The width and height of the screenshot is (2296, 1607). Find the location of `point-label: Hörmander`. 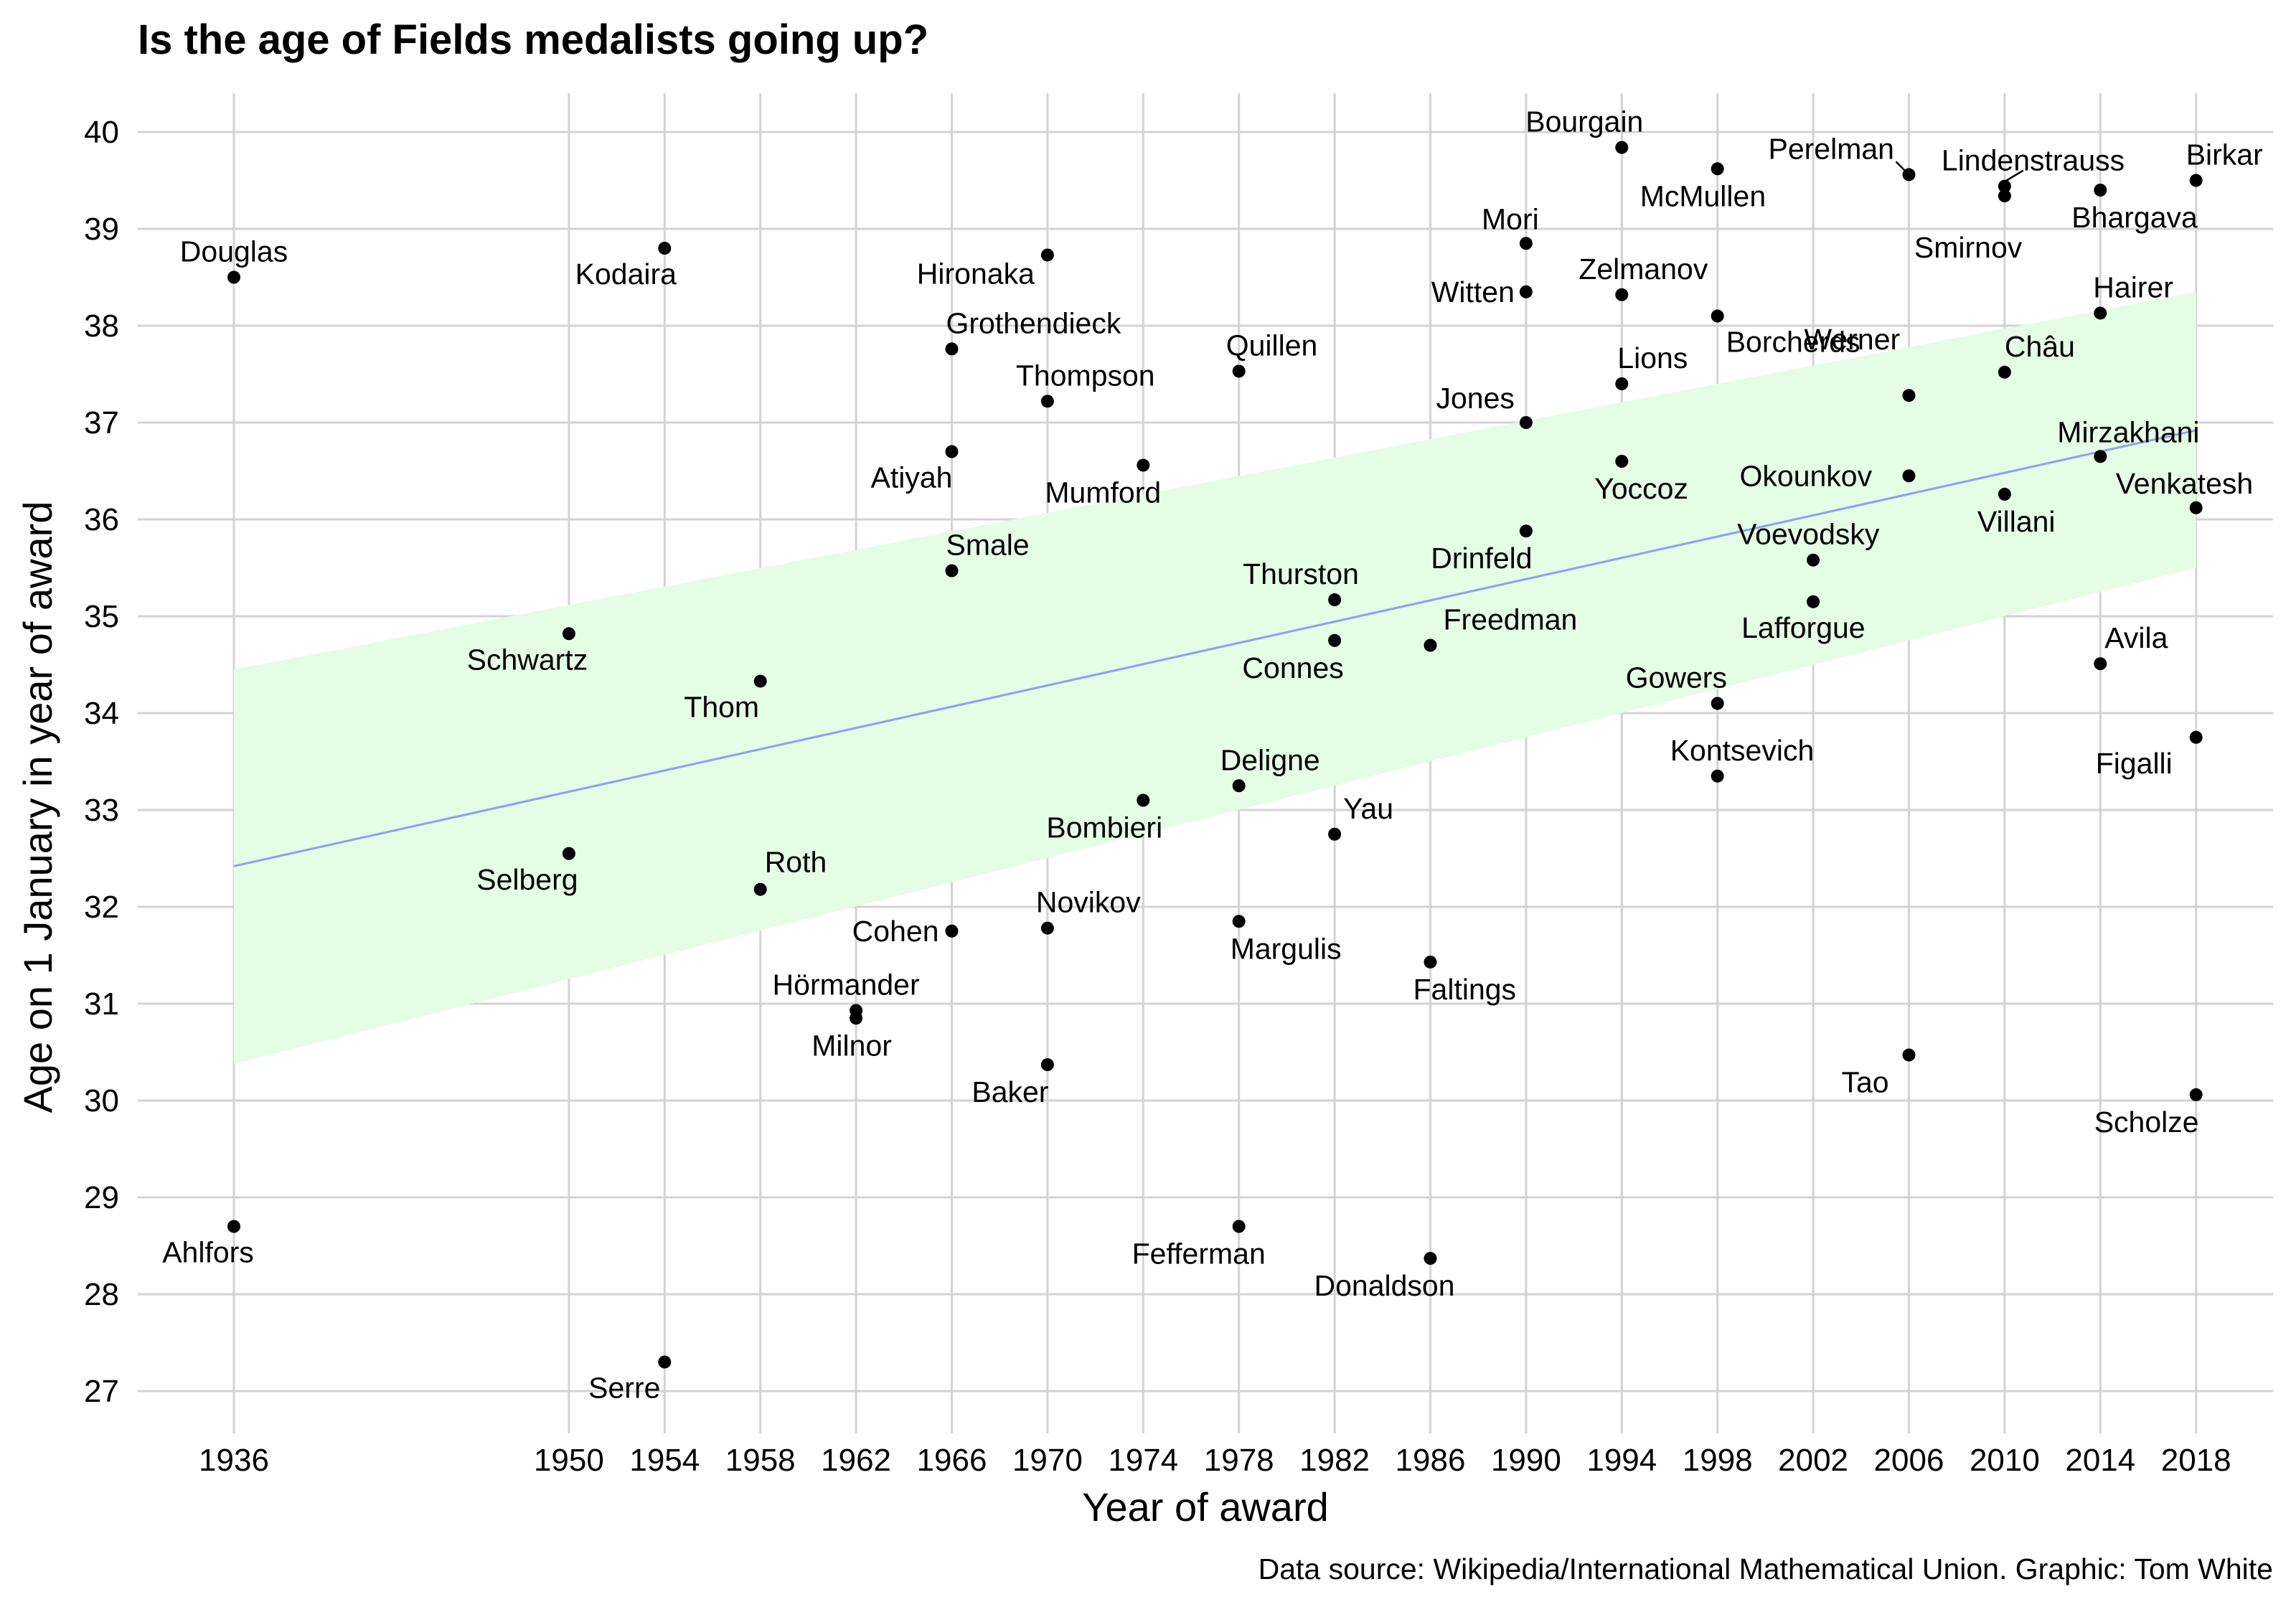

point-label: Hörmander is located at coordinates (847, 984).